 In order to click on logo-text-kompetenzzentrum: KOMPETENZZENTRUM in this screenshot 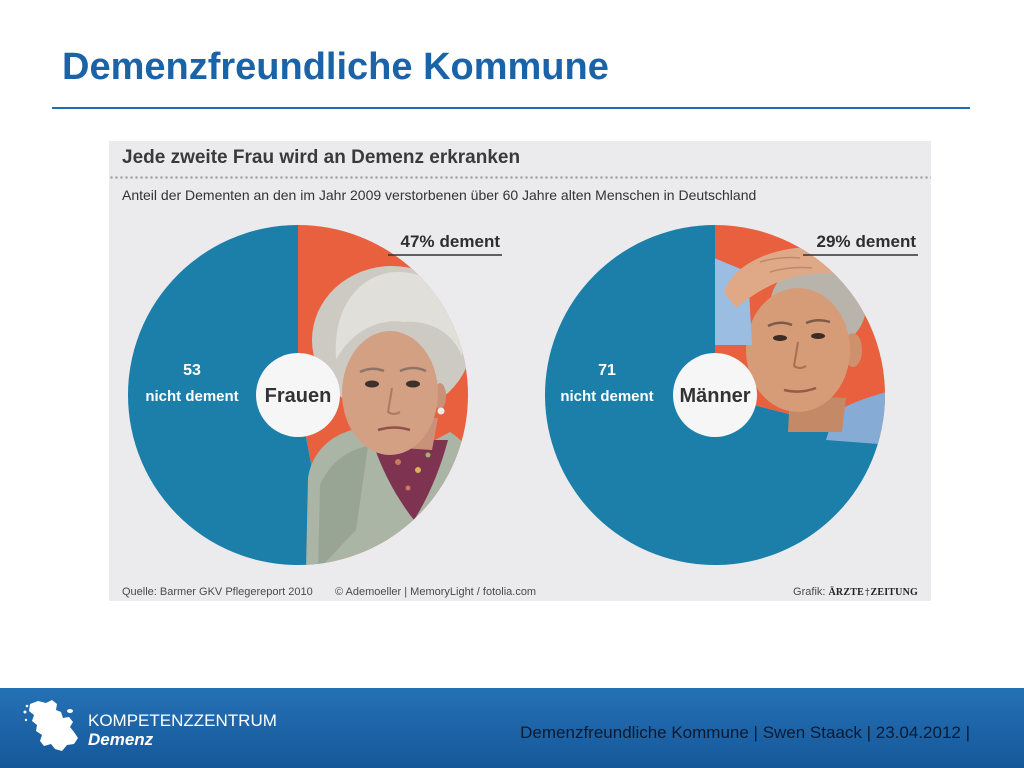, I will do `click(182, 720)`.